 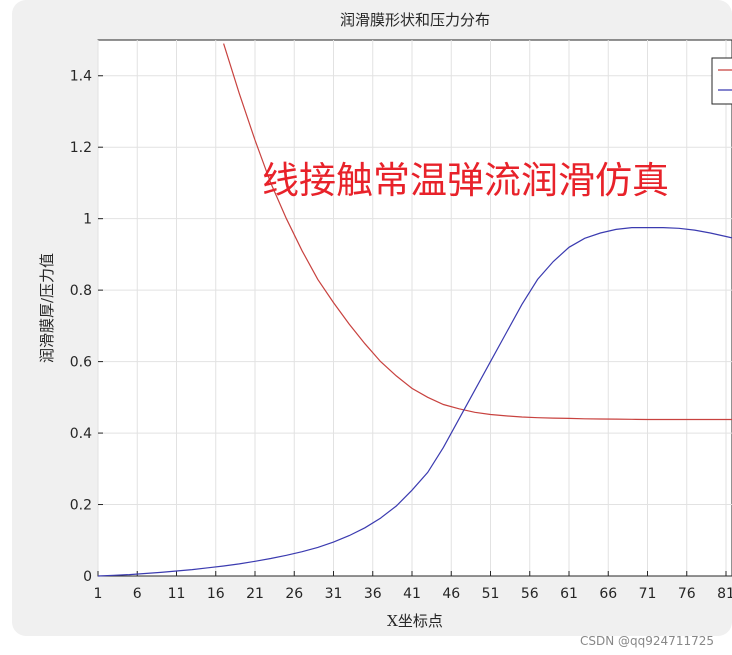 What do you see at coordinates (177, 594) in the screenshot?
I see `x-tick-label: 11` at bounding box center [177, 594].